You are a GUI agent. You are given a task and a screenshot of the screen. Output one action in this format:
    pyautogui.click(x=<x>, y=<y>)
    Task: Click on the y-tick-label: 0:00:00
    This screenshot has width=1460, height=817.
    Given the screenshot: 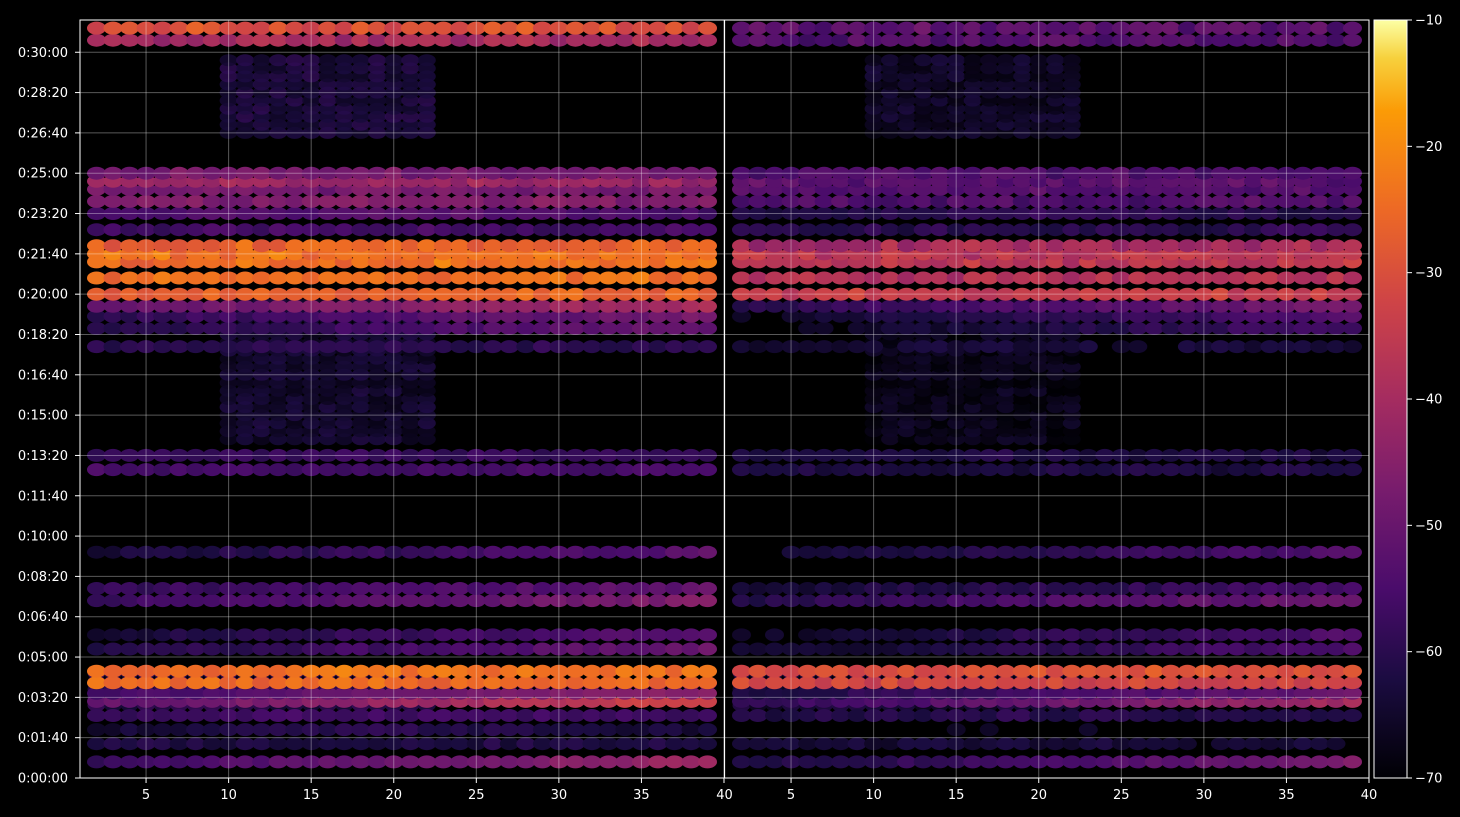 What is the action you would take?
    pyautogui.click(x=43, y=779)
    